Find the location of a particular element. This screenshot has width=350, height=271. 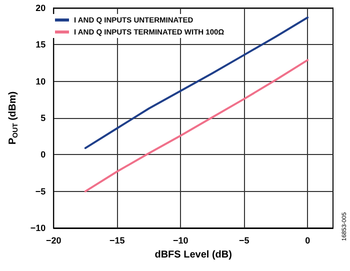

x-tick-label: −20 is located at coordinates (54, 241).